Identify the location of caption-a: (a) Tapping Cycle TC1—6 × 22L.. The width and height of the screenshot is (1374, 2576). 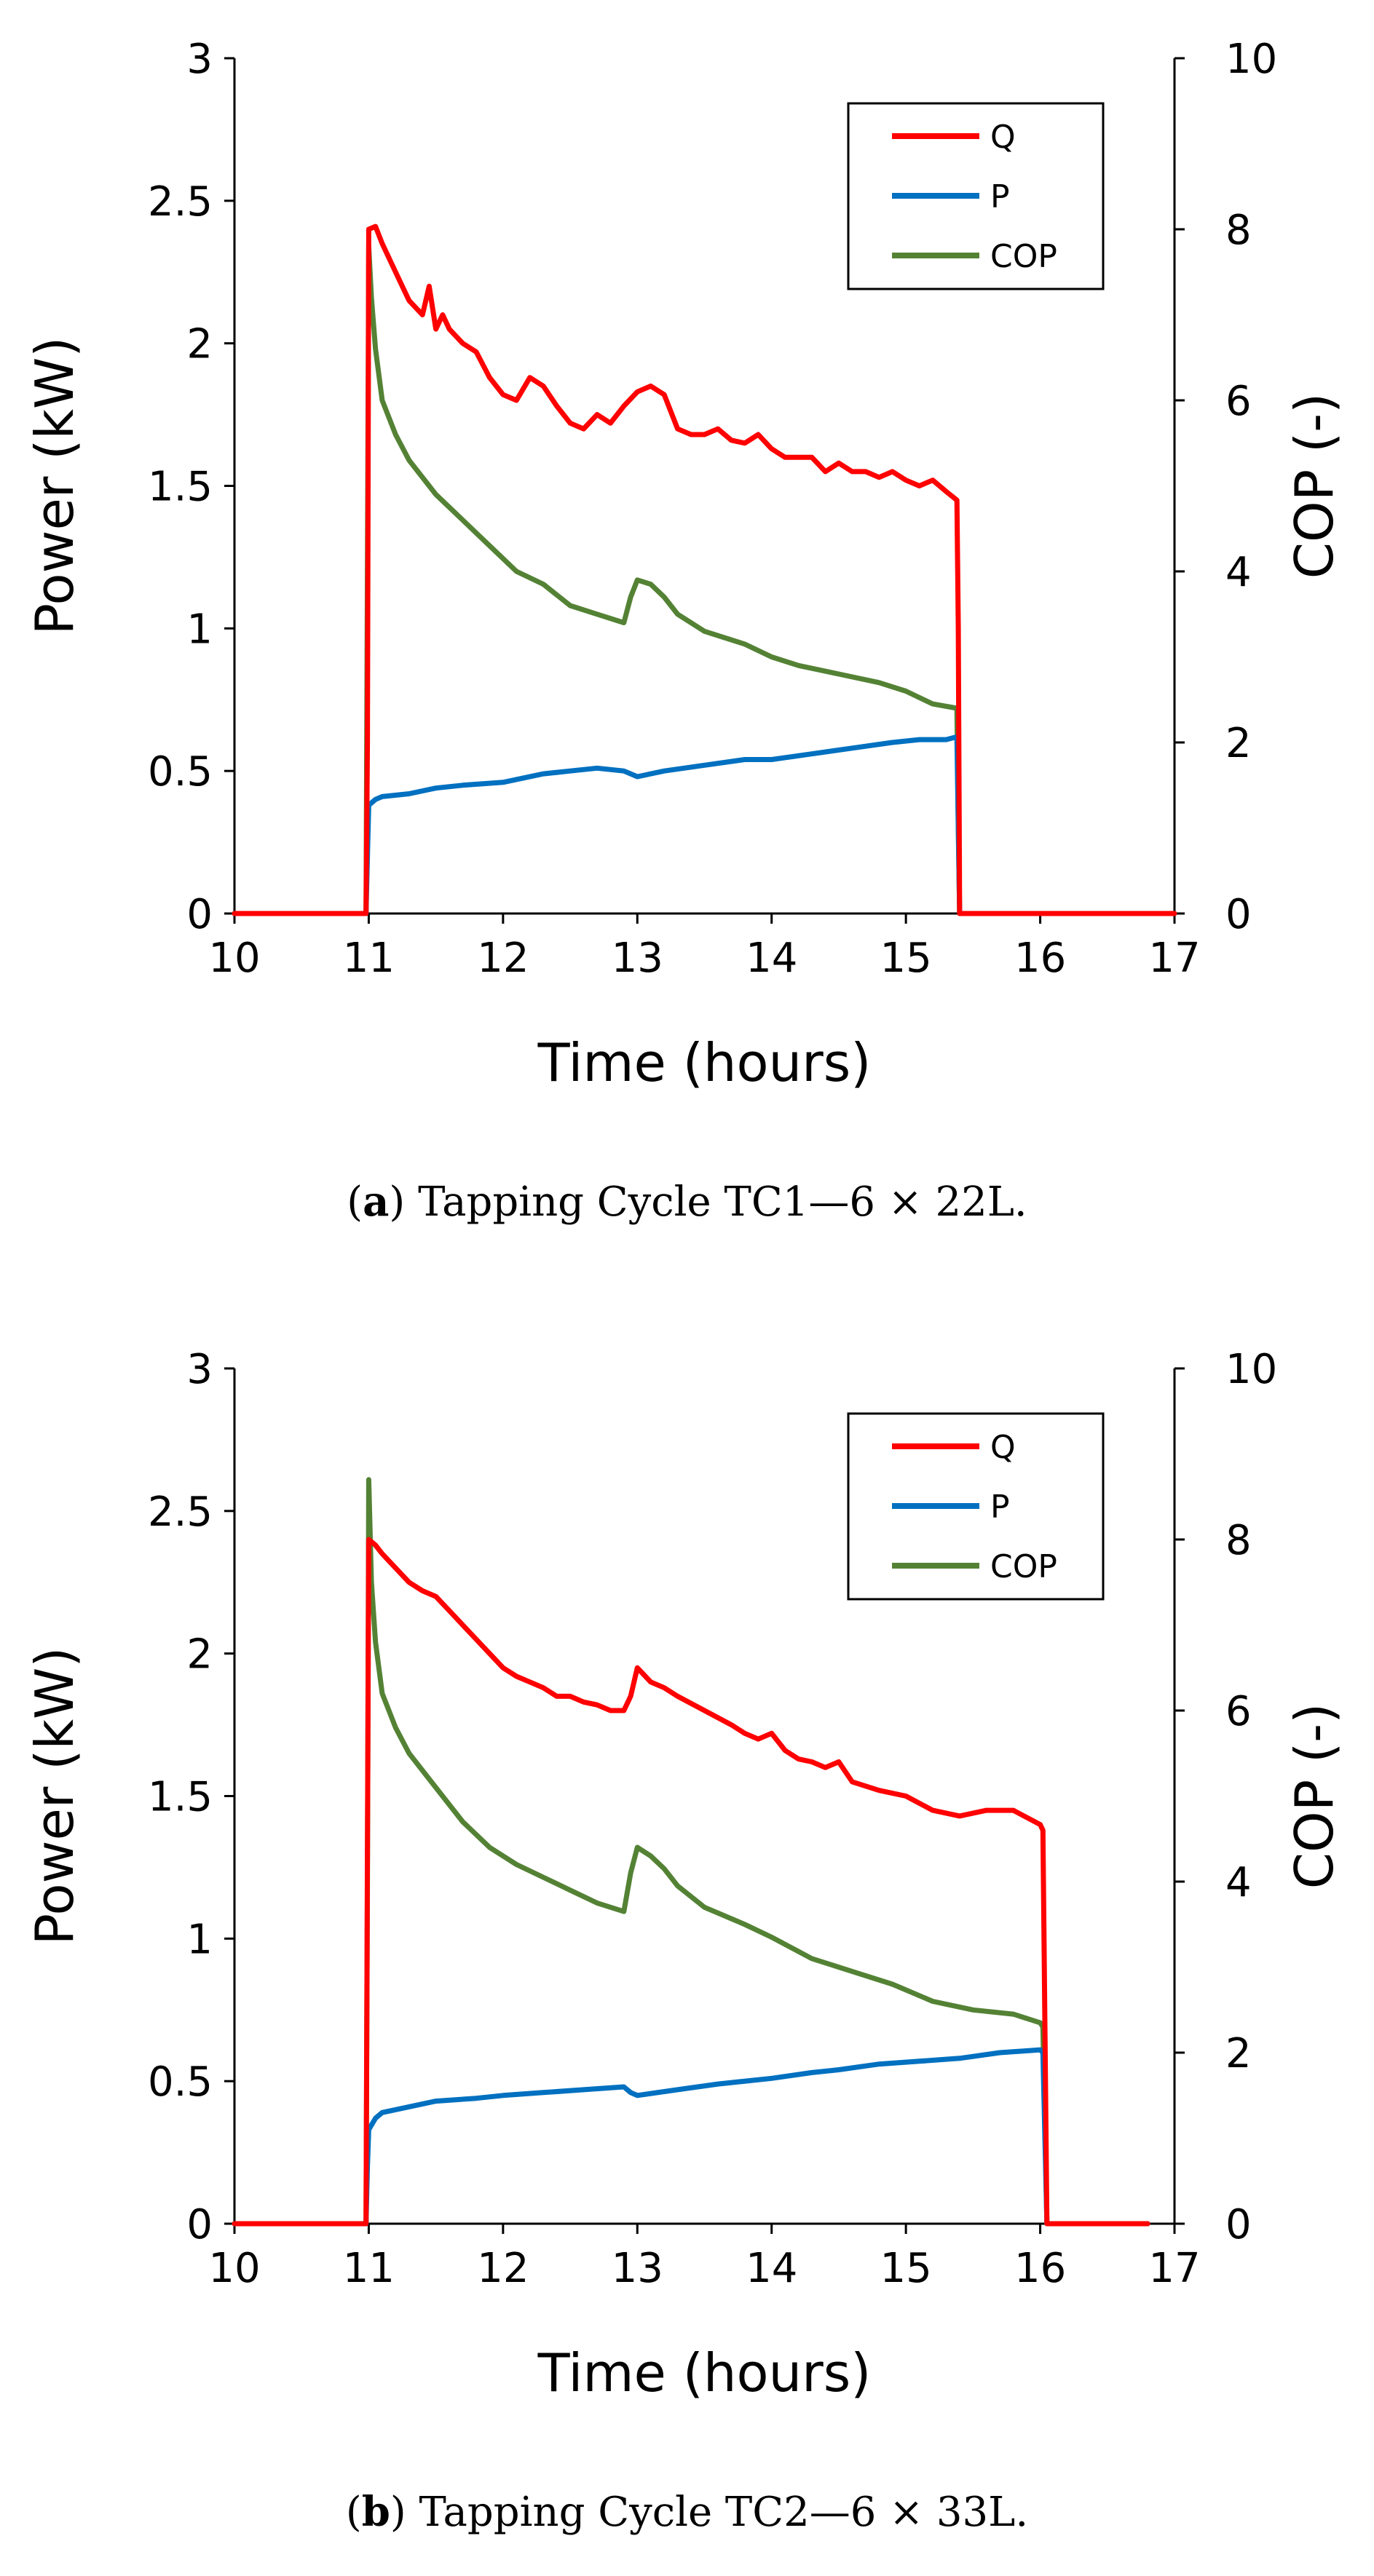
(687, 1202).